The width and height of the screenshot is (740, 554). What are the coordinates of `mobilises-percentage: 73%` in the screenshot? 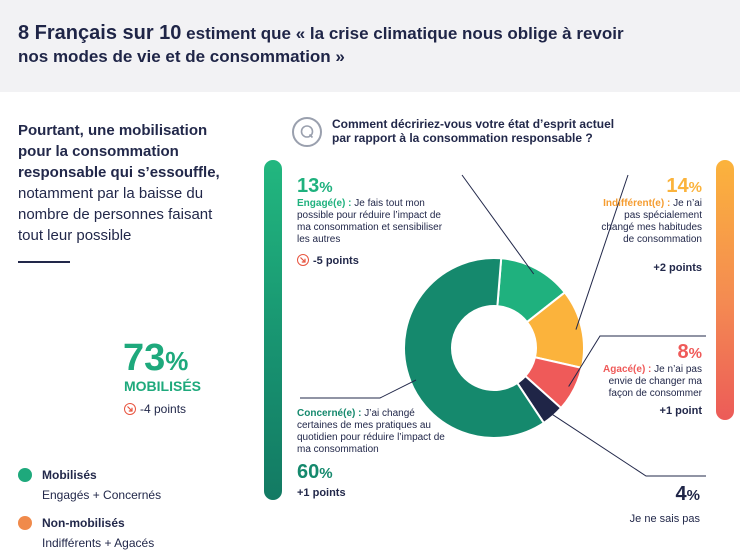 It's located at (155, 359).